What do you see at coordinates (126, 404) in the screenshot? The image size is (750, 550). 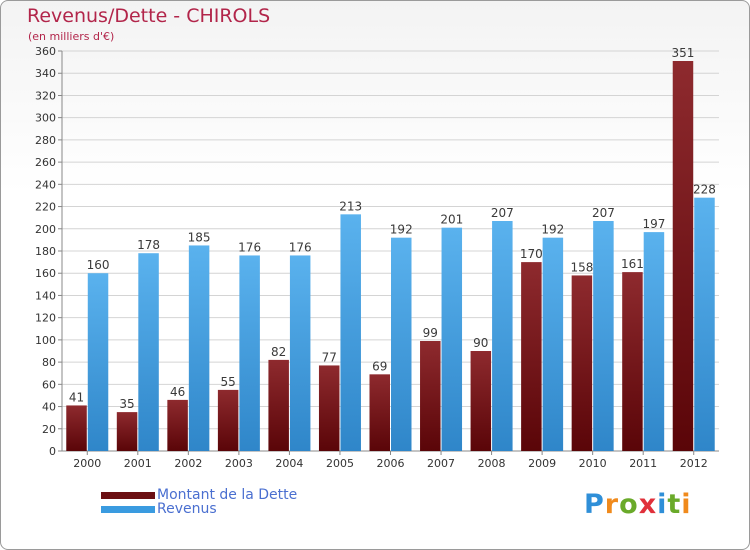 I see `data-label-debt: 35` at bounding box center [126, 404].